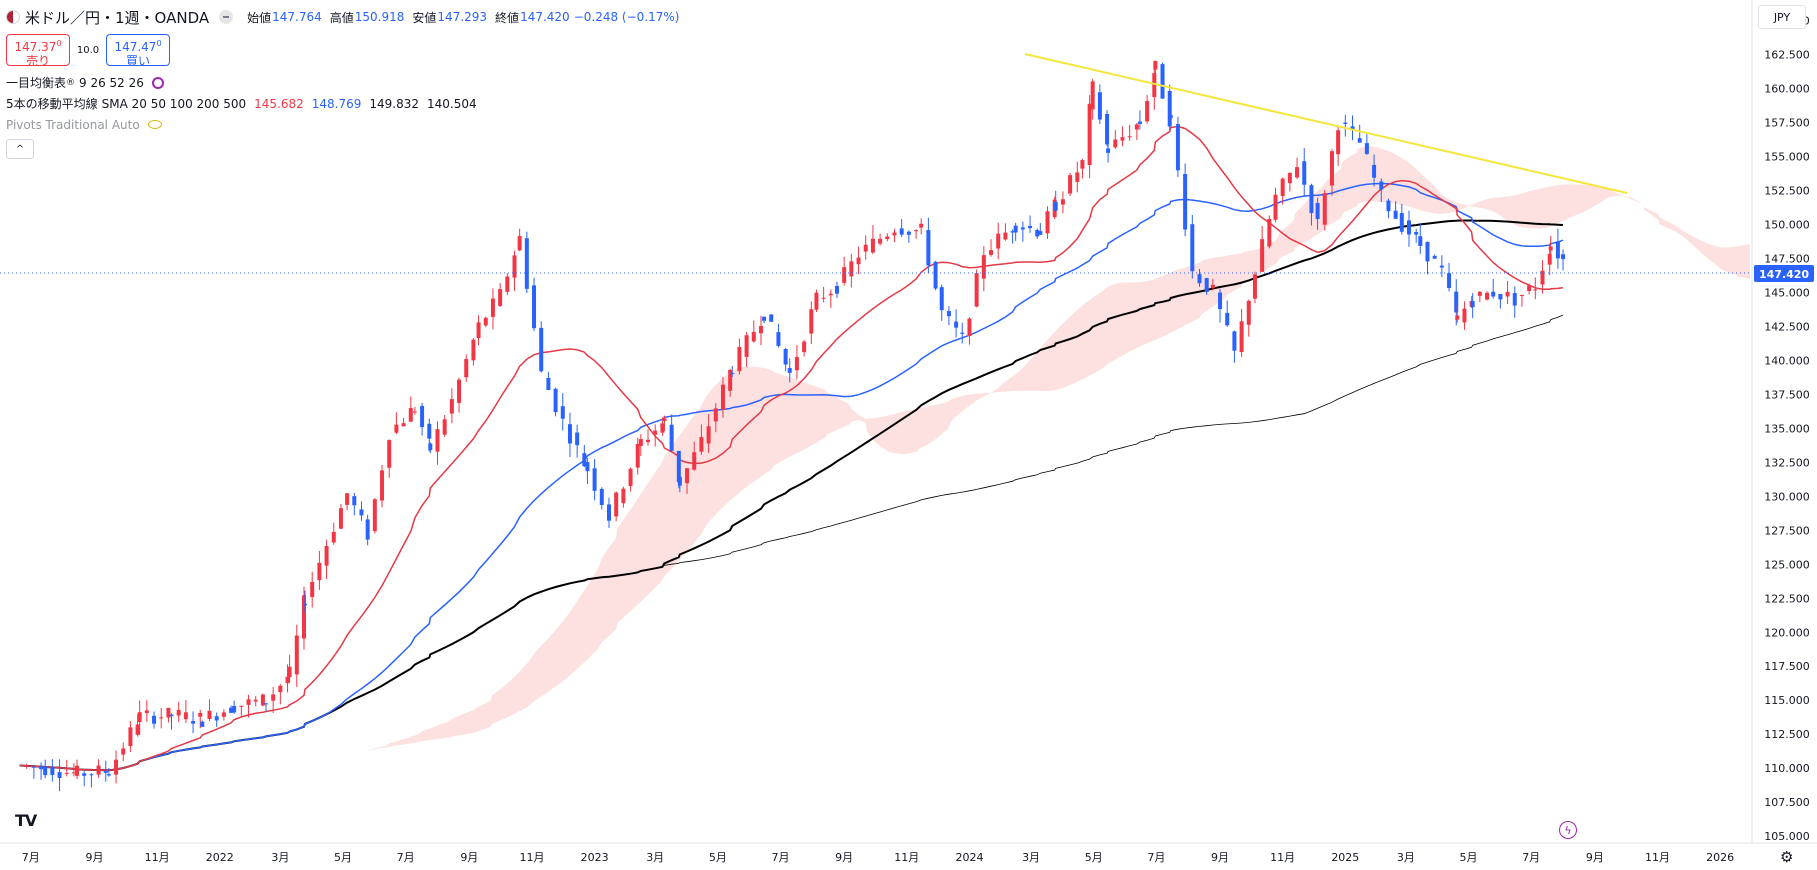 This screenshot has height=870, width=1817. Describe the element at coordinates (220, 857) in the screenshot. I see `time-tick-label: 2022` at that location.